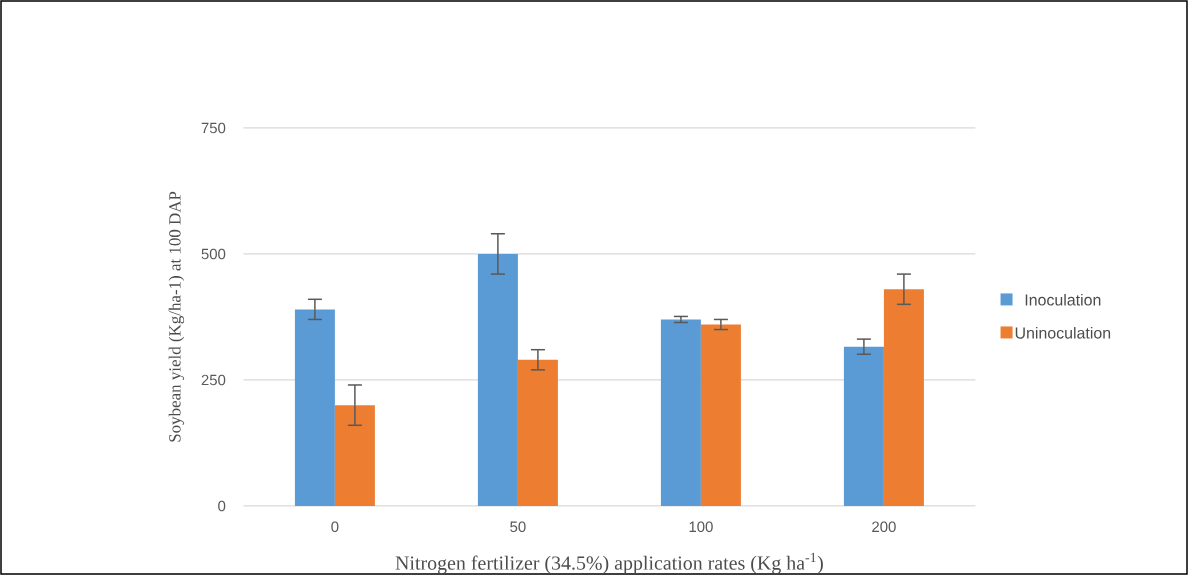 The image size is (1188, 575). What do you see at coordinates (213, 128) in the screenshot?
I see `y-tick-label: 750` at bounding box center [213, 128].